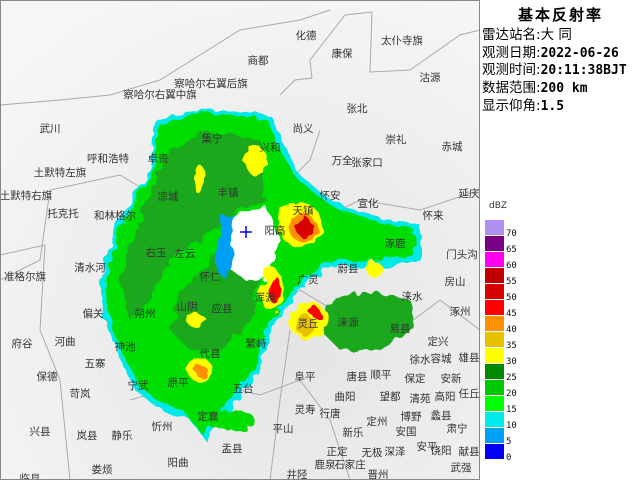 This screenshot has width=640, height=480. Describe the element at coordinates (228, 192) in the screenshot. I see `place-label: 丰镇` at that location.